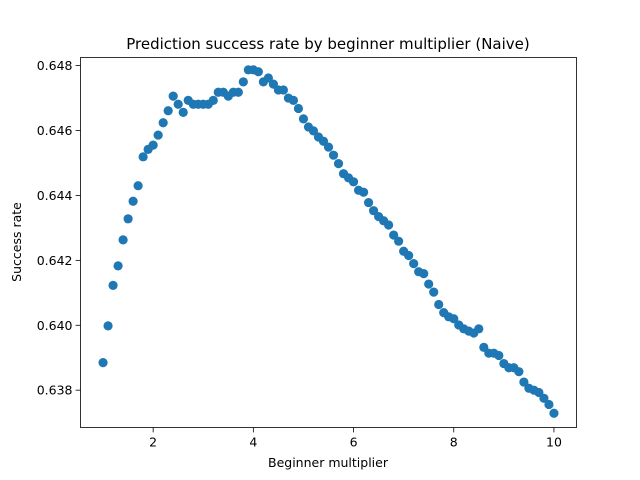 The width and height of the screenshot is (640, 480). Describe the element at coordinates (153, 442) in the screenshot. I see `x-tick-label: 2` at that location.